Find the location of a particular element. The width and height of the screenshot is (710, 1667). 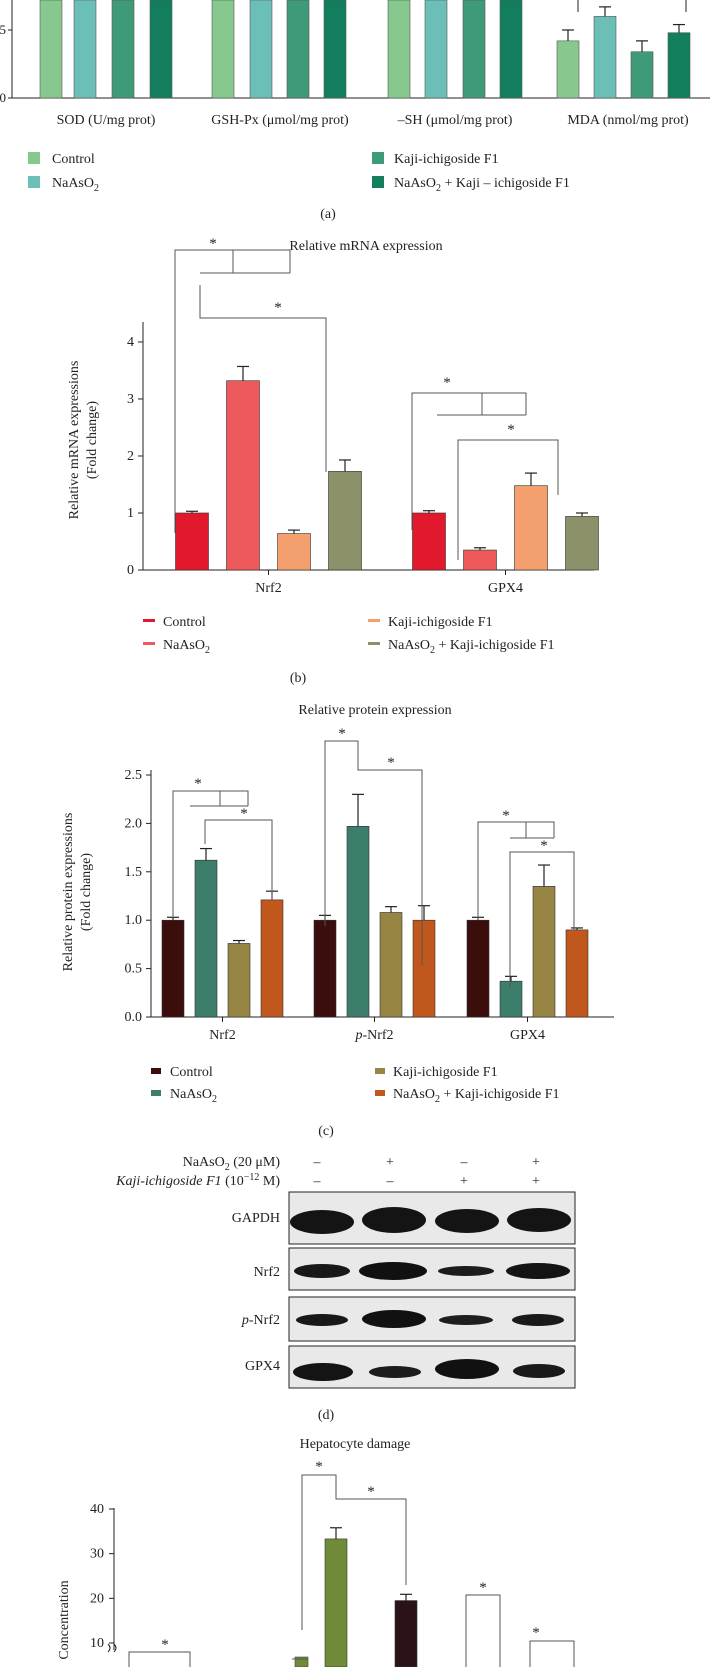

bar-c-gpx4-naaso2 is located at coordinates (511, 999).